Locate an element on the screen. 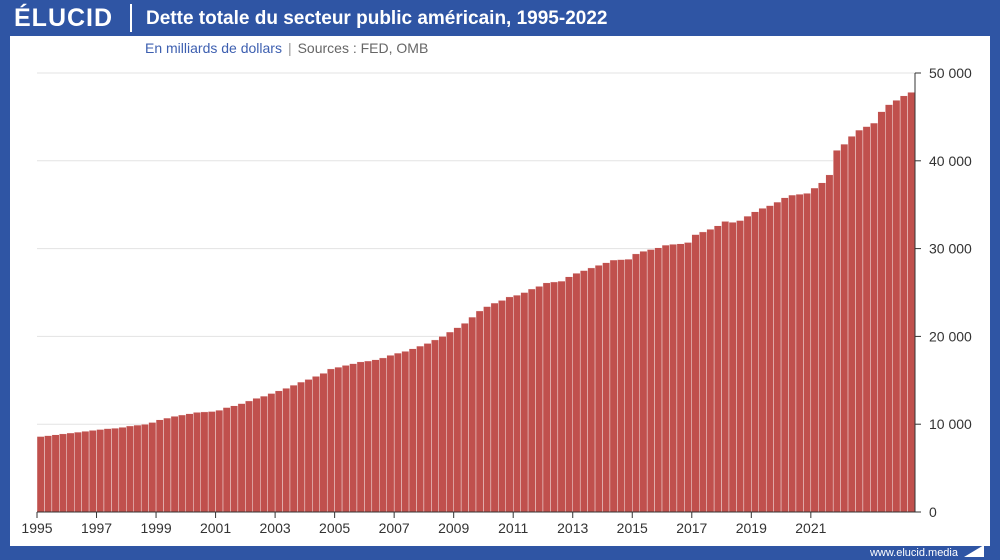 This screenshot has width=1000, height=560. x-tick-label: 1999 is located at coordinates (155, 528).